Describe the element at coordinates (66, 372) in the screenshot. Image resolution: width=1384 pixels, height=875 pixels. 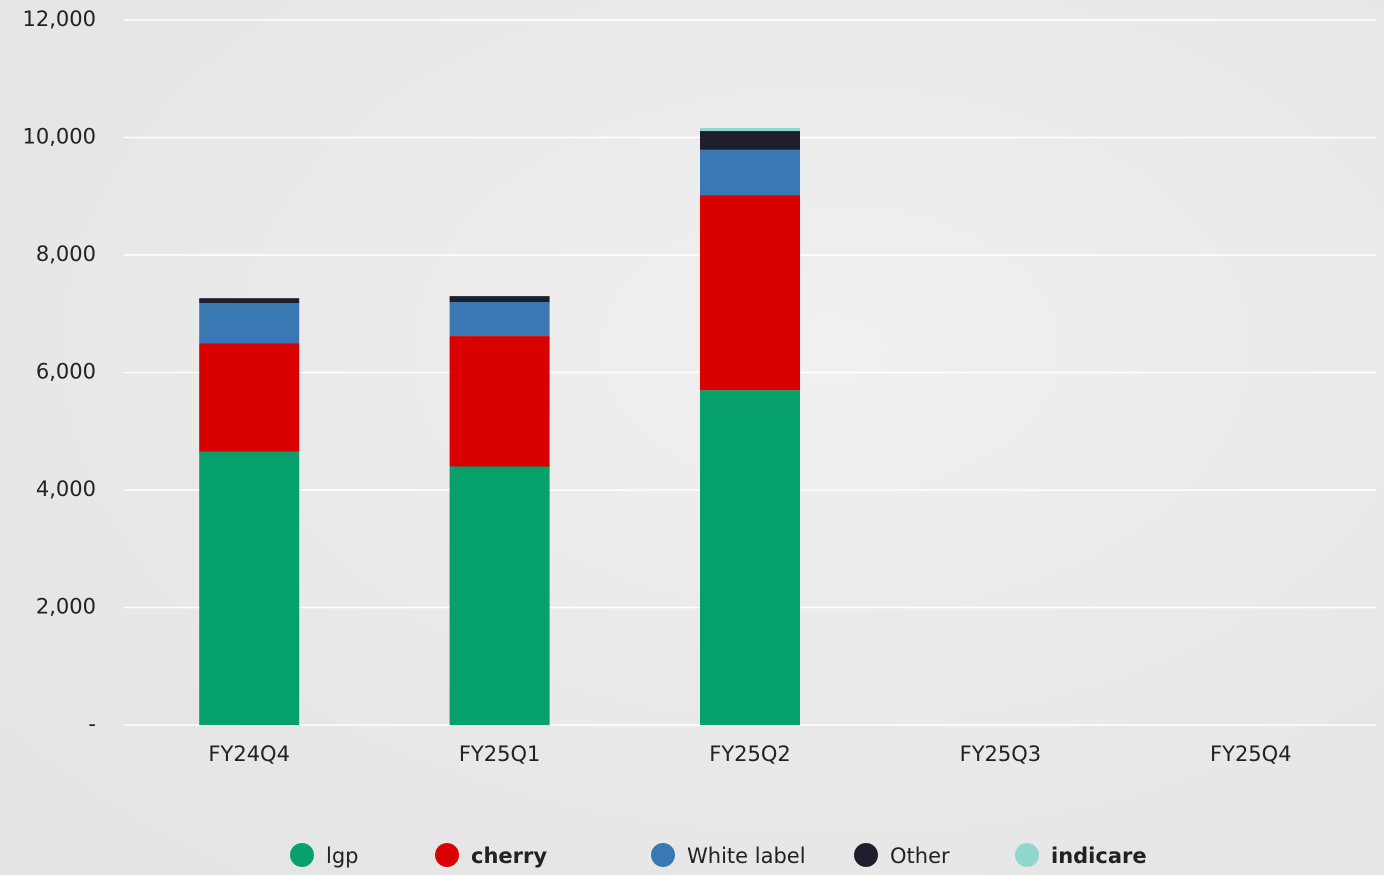
I see `y-tick-label: 6,000` at that location.